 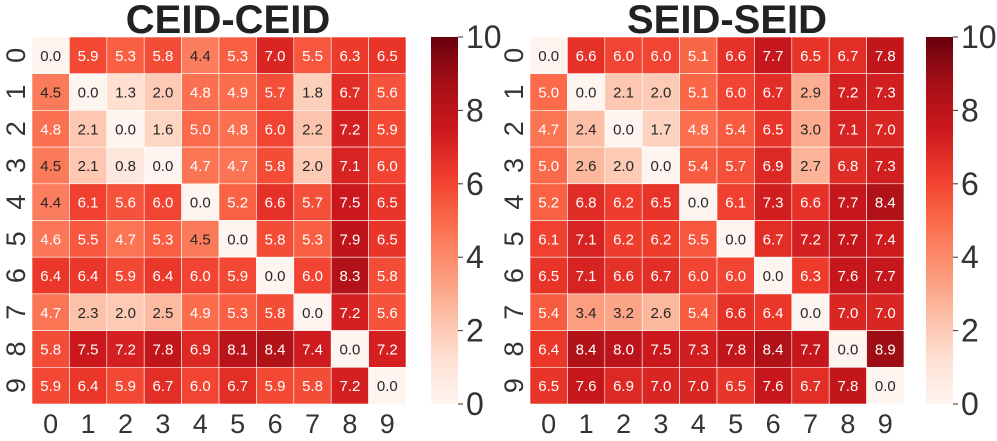 I want to click on x-tick-label: 8, so click(x=847, y=424).